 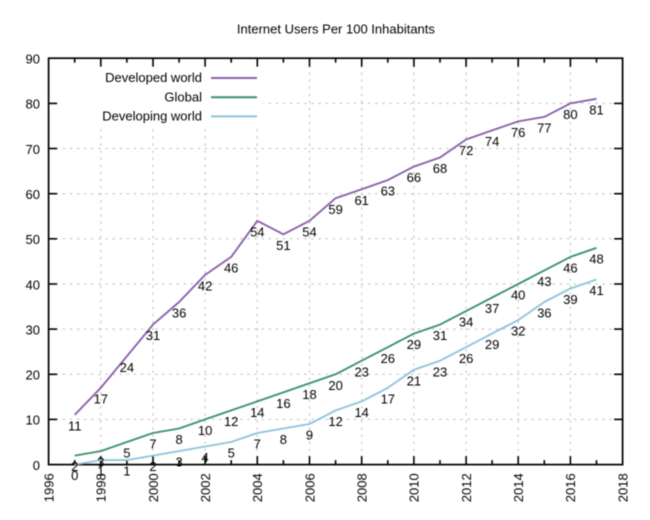 I want to click on svg-text: Developing world, so click(x=152, y=116).